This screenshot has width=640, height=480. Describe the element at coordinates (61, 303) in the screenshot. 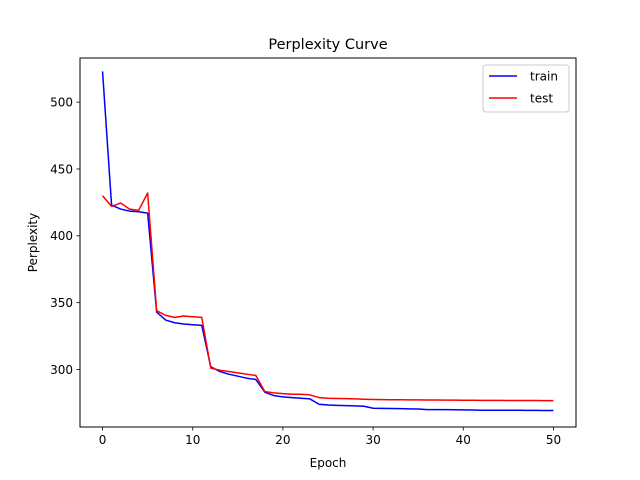

I see `y-tick-label: 350` at that location.